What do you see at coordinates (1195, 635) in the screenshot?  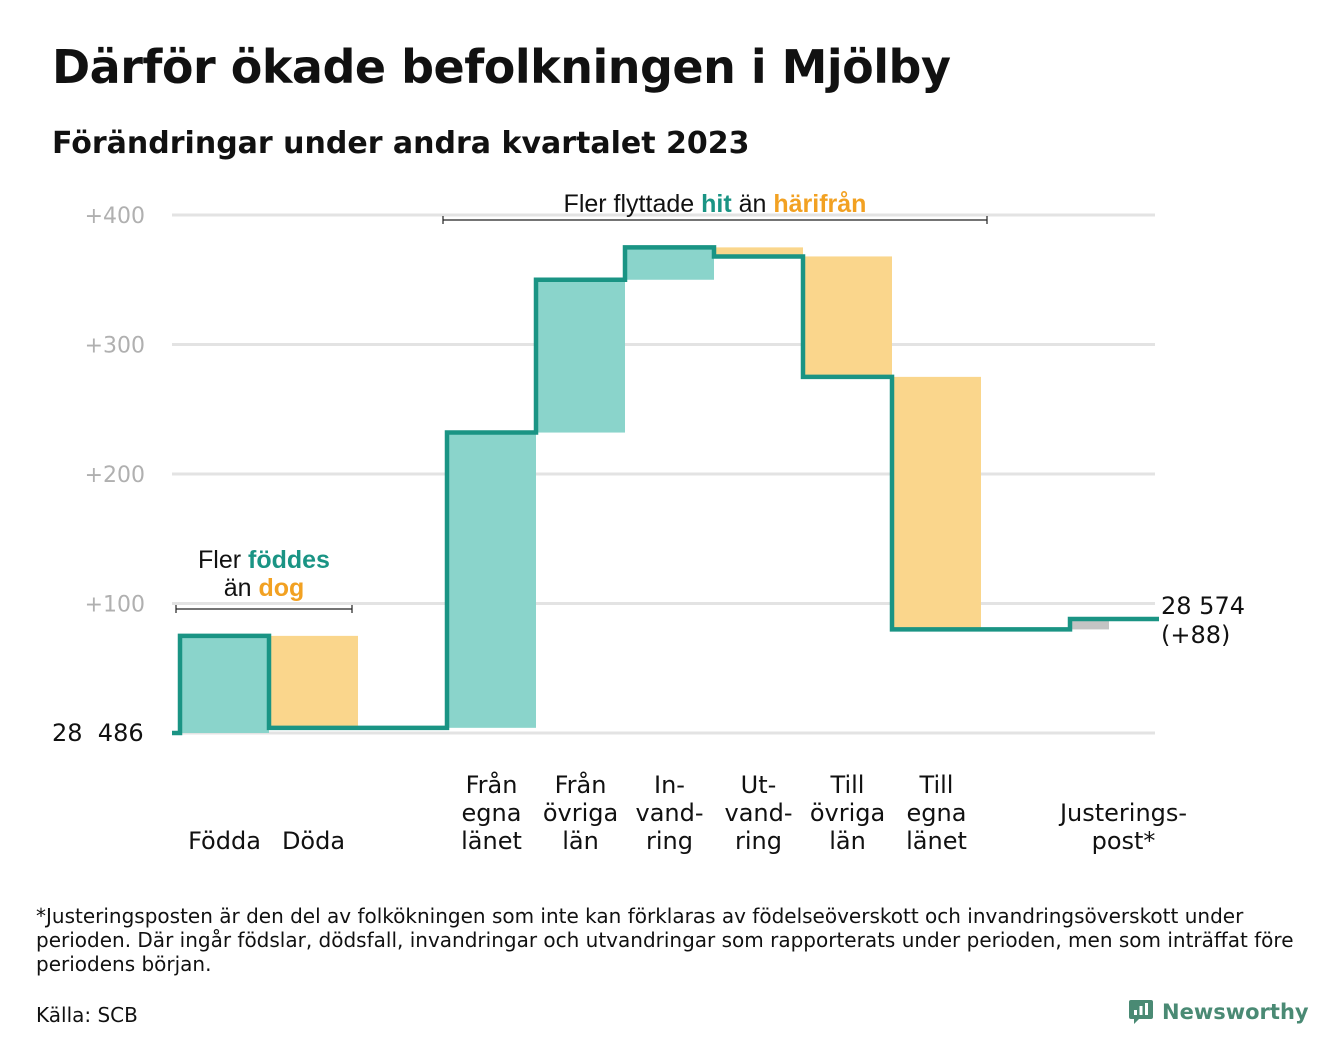 I see `end-change-label: (+88)` at bounding box center [1195, 635].